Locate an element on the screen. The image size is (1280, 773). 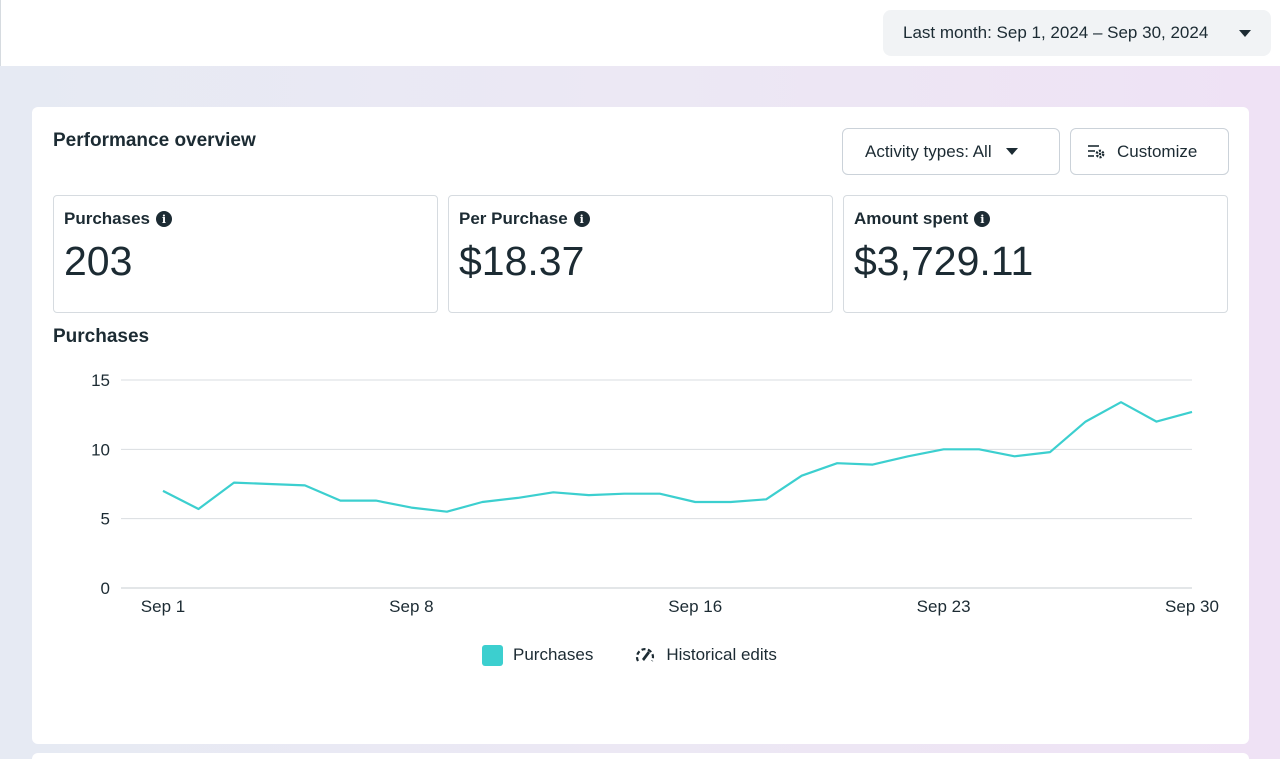
x-tick-label: Sep 16 is located at coordinates (695, 606).